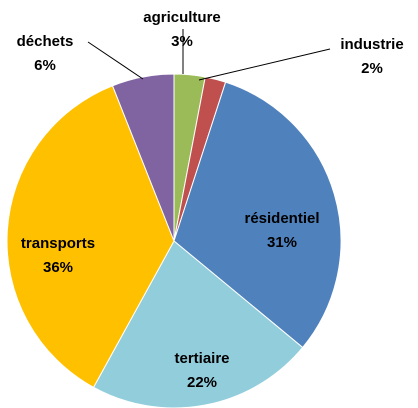  Describe the element at coordinates (371, 44) in the screenshot. I see `slice-label: industrie` at that location.